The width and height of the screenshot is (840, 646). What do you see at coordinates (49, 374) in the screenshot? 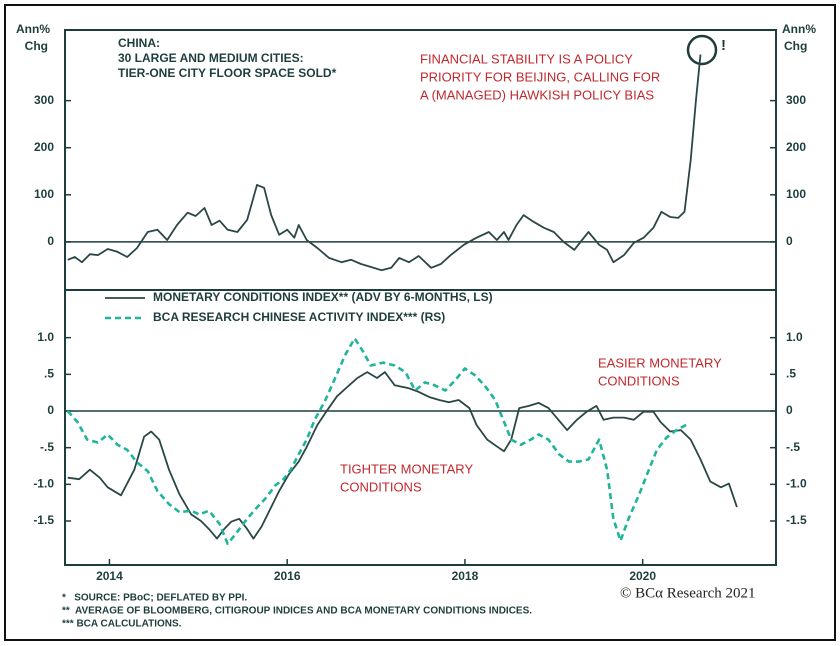
I see `y-tick-label: .5` at bounding box center [49, 374].